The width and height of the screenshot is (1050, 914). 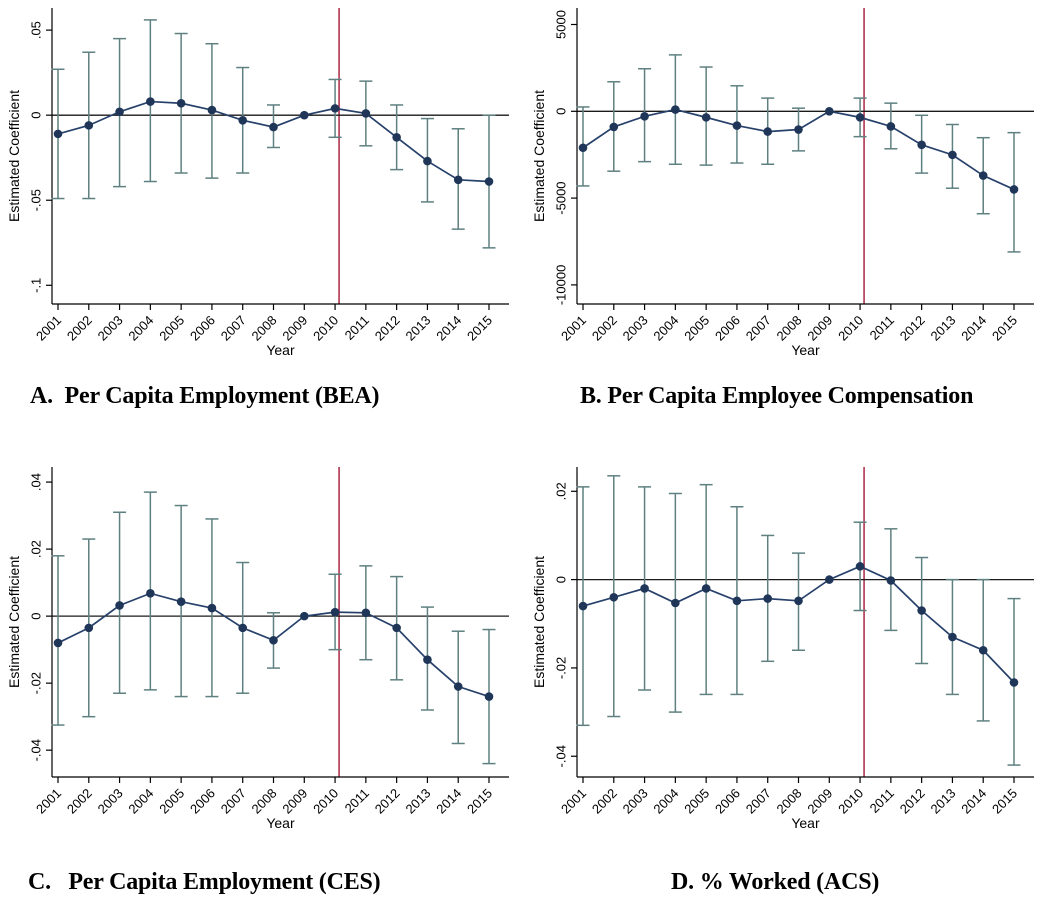 What do you see at coordinates (561, 756) in the screenshot?
I see `svg-text: -.04` at bounding box center [561, 756].